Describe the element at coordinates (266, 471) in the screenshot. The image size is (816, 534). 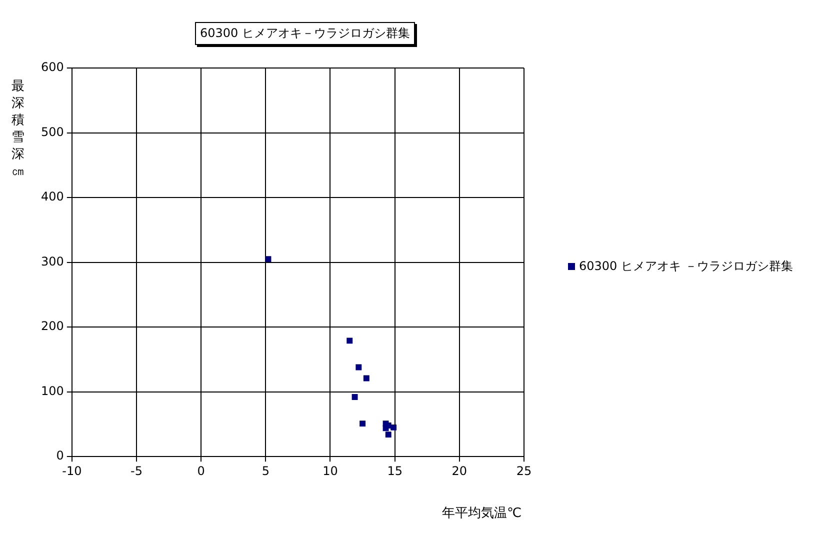
I see `x-tick-label: 5` at that location.